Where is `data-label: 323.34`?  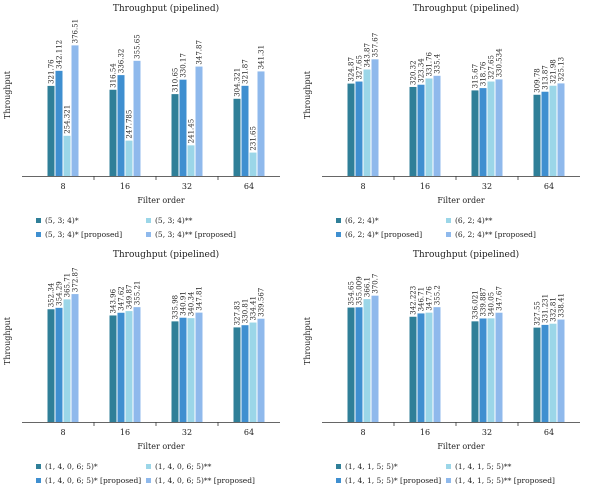 data-label: 323.34 is located at coordinates (422, 70).